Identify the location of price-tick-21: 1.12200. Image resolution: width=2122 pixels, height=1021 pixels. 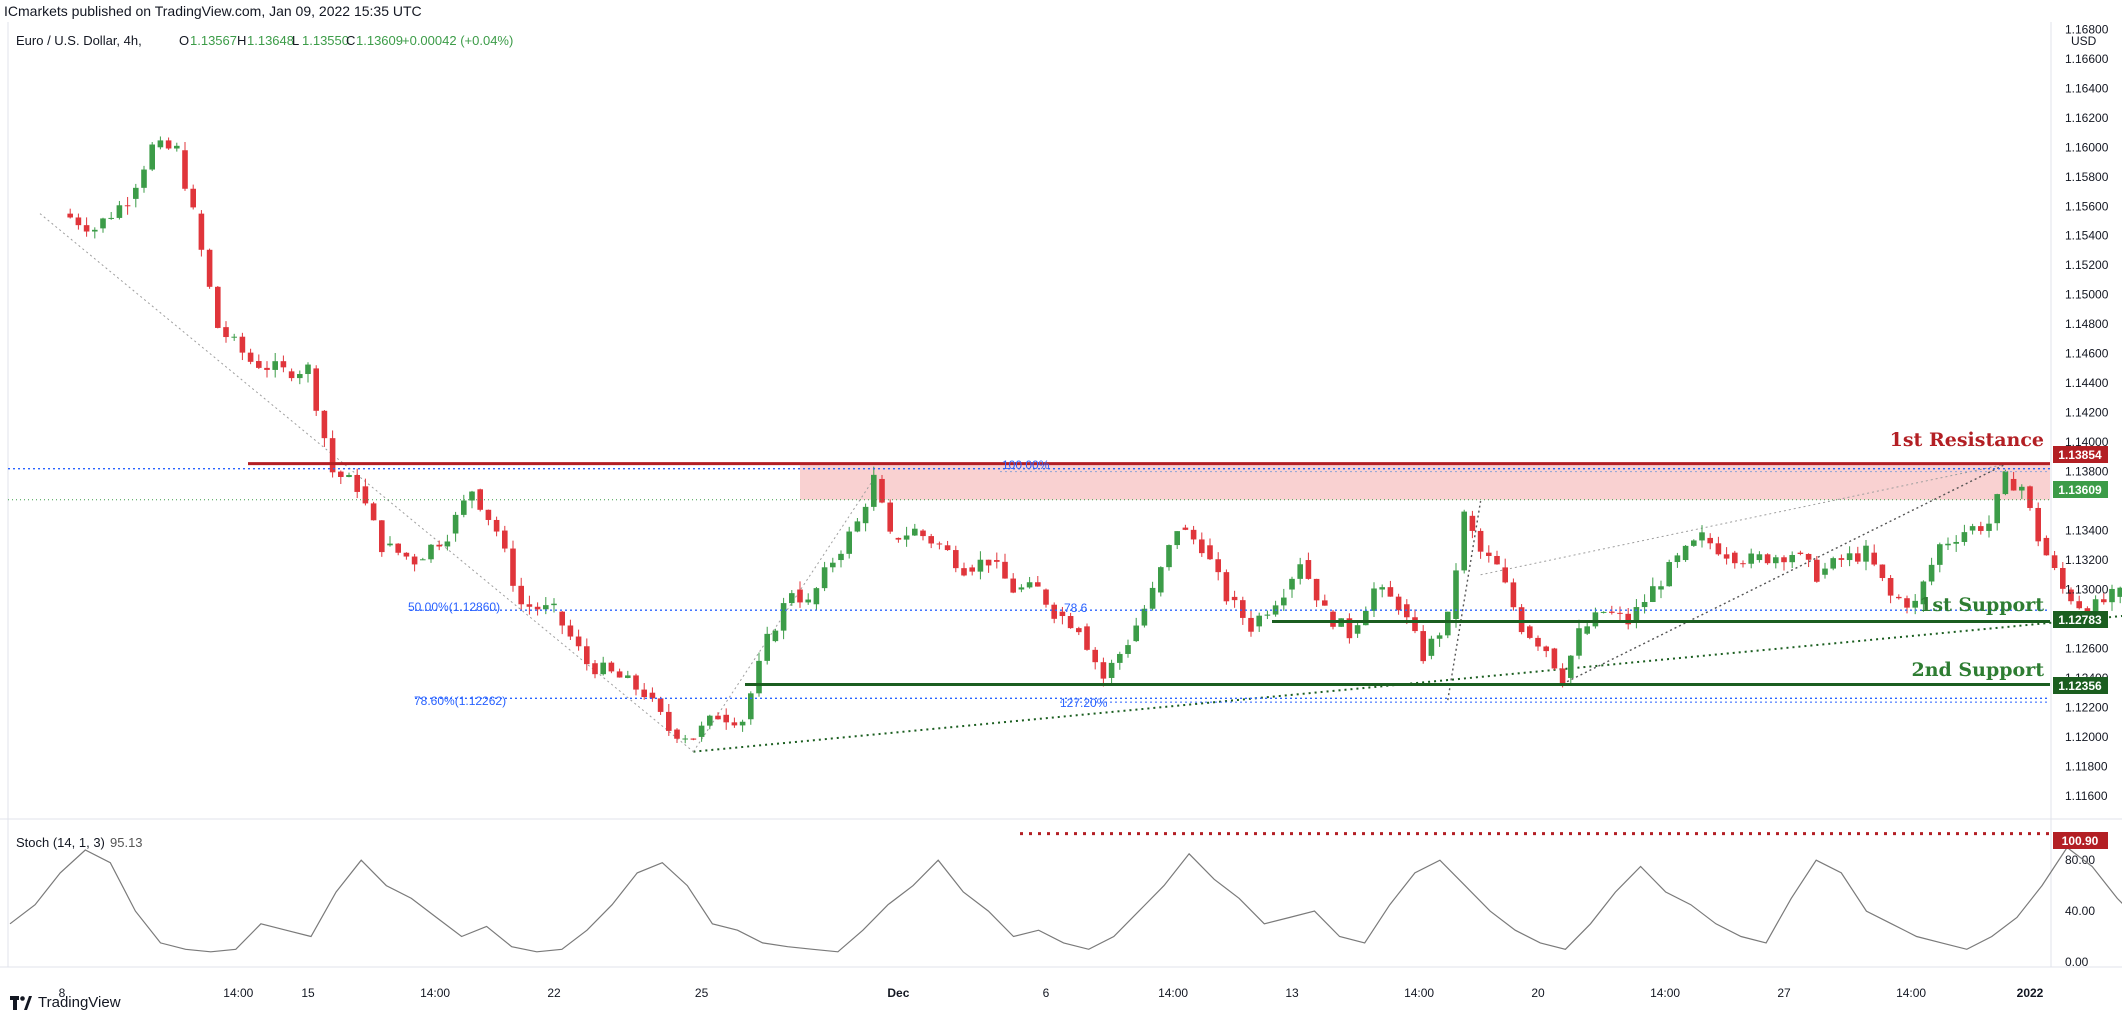
(2087, 707).